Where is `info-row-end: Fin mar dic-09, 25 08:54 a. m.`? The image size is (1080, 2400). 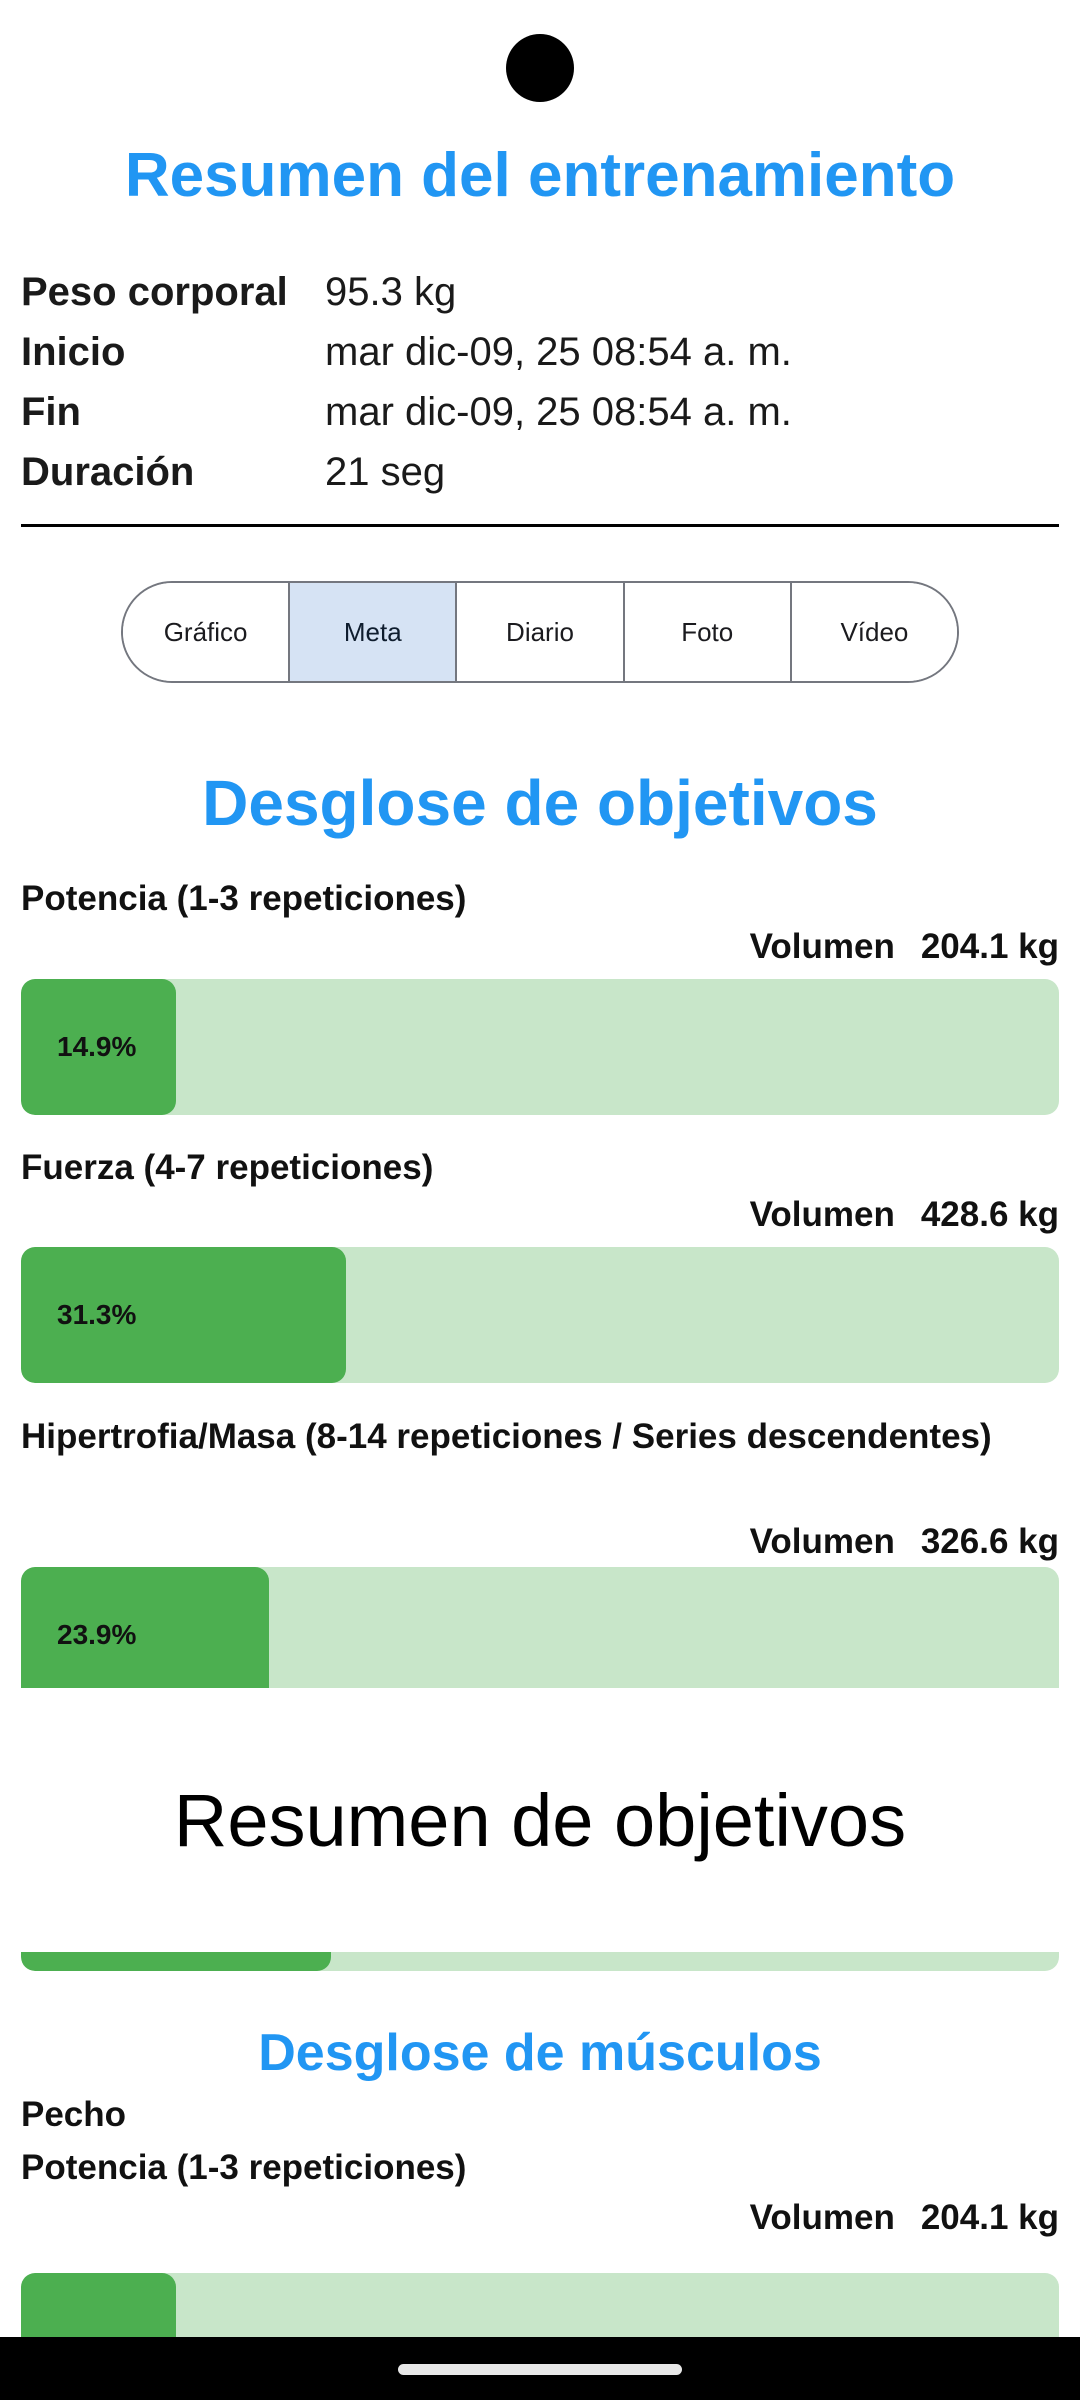
info-row-end: Fin mar dic-09, 25 08:54 a. m. is located at coordinates (541, 412).